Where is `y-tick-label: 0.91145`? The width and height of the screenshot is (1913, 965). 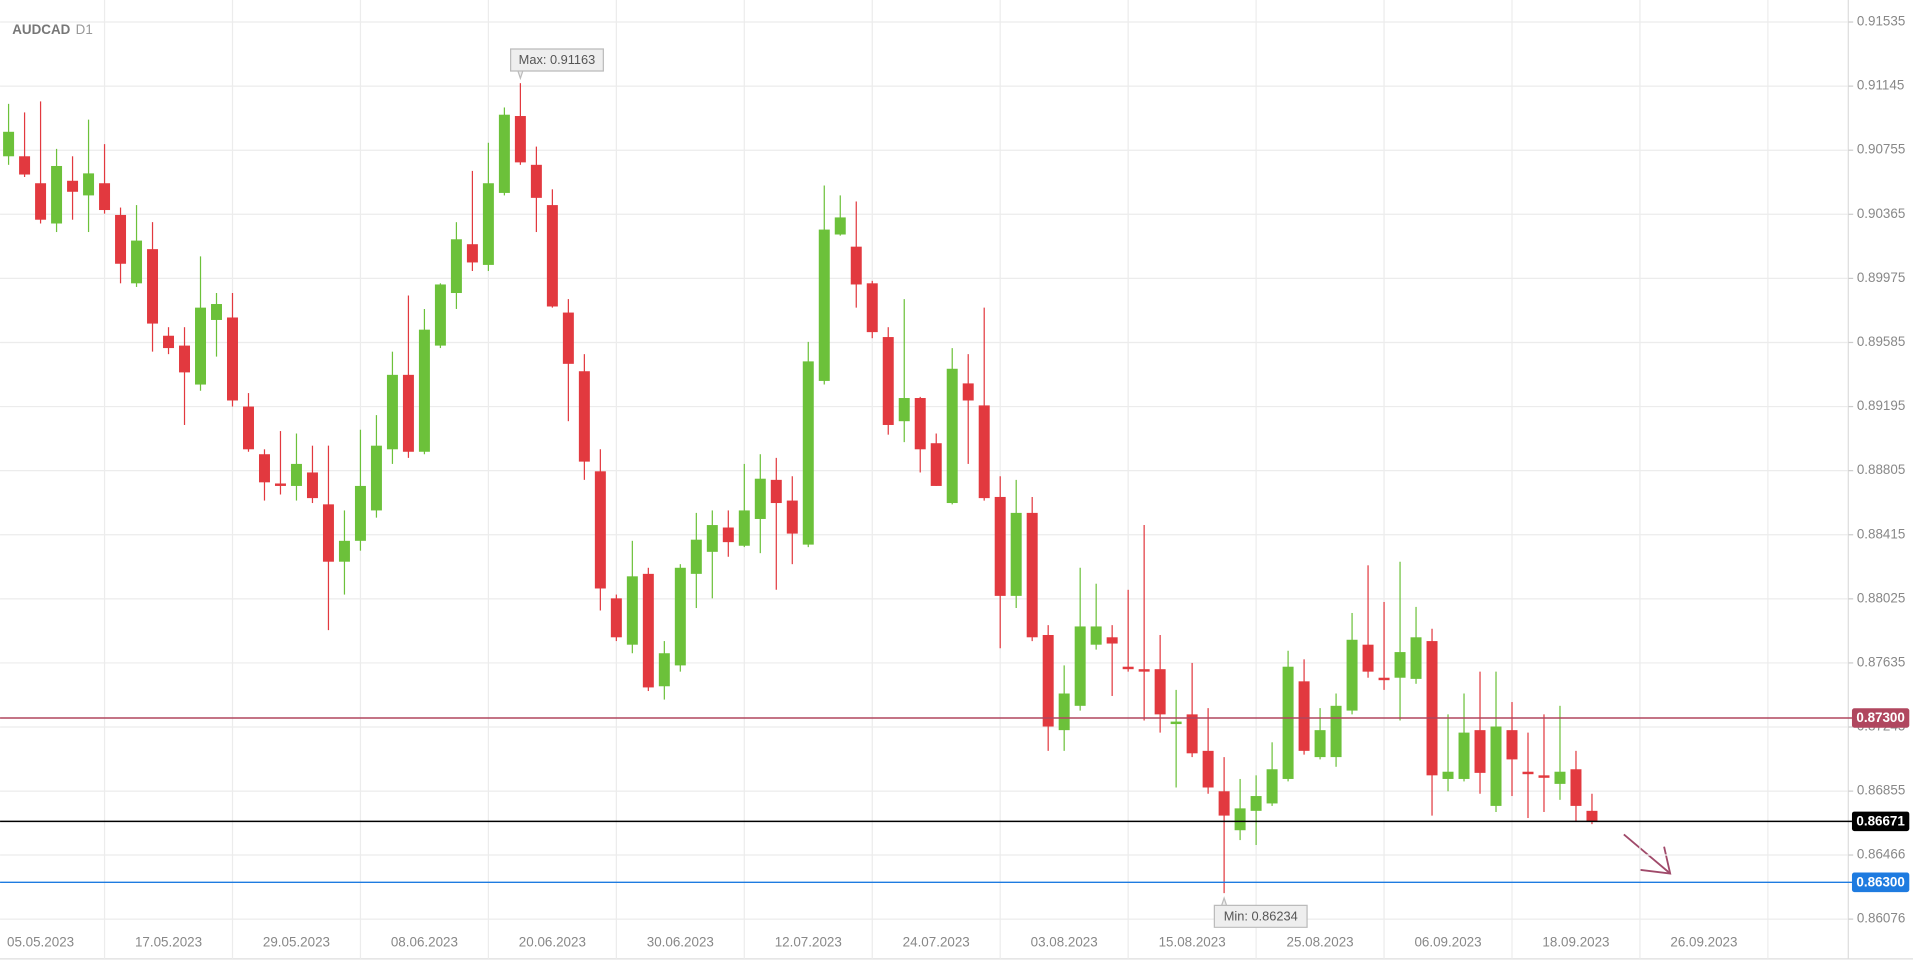
y-tick-label: 0.91145 is located at coordinates (1880, 85).